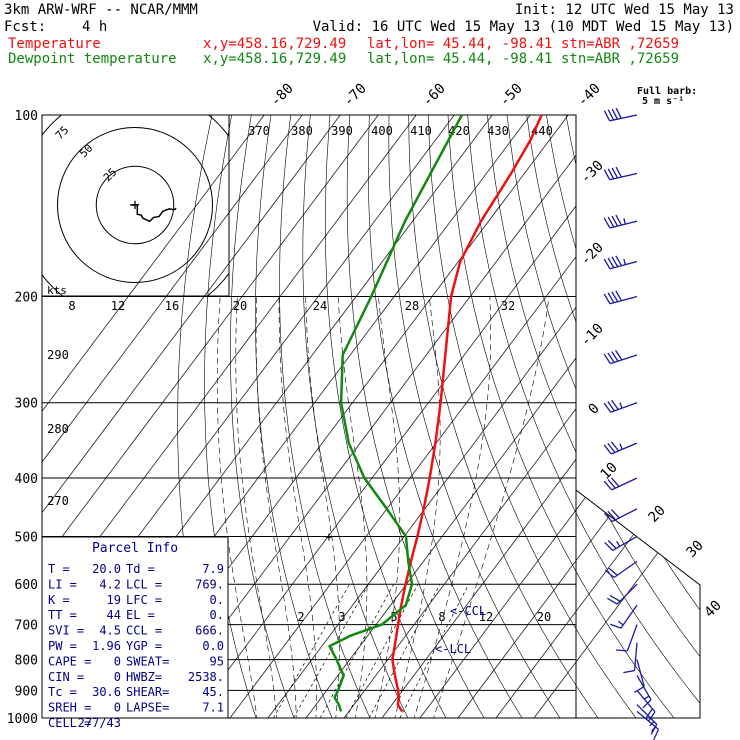 This screenshot has height=740, width=740. I want to click on pressure-label: 800, so click(26, 661).